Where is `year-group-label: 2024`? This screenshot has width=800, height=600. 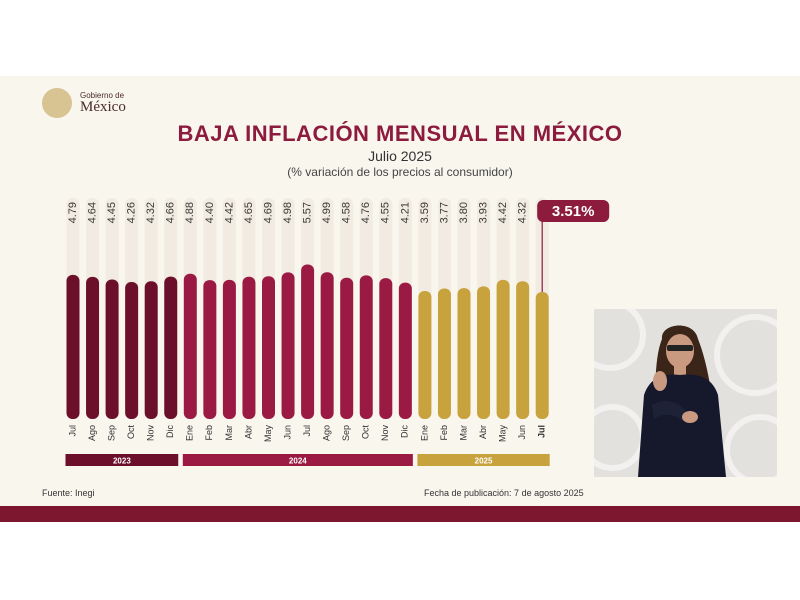 year-group-label: 2024 is located at coordinates (298, 461).